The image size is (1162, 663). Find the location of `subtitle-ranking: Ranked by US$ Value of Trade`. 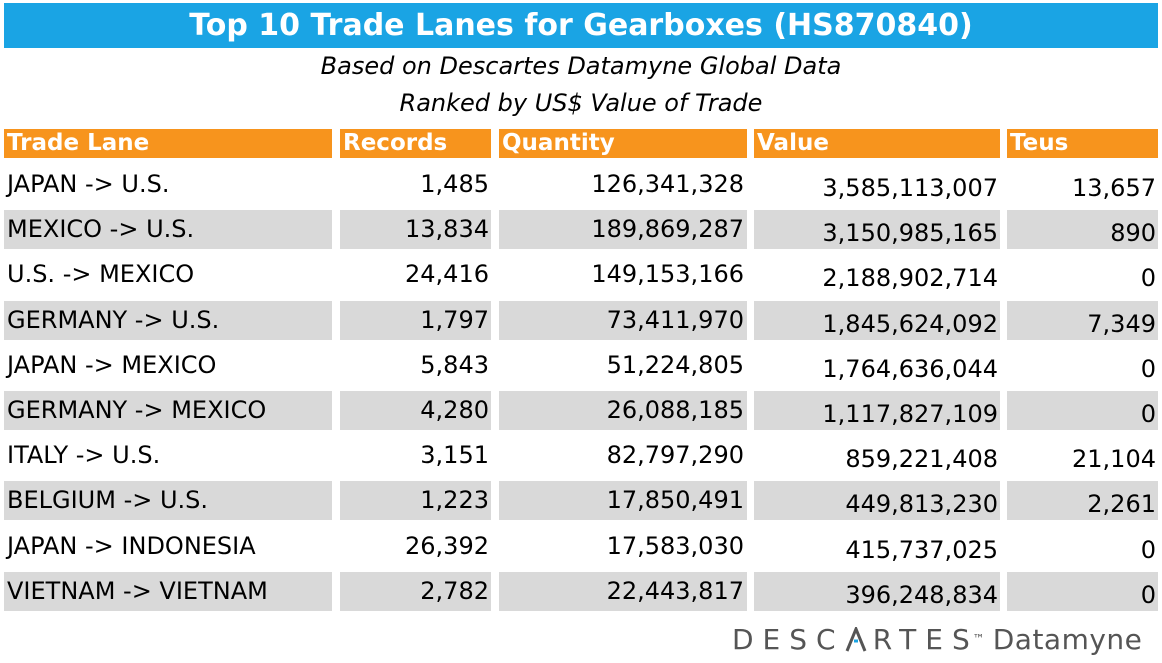

subtitle-ranking: Ranked by US$ Value of Trade is located at coordinates (581, 103).